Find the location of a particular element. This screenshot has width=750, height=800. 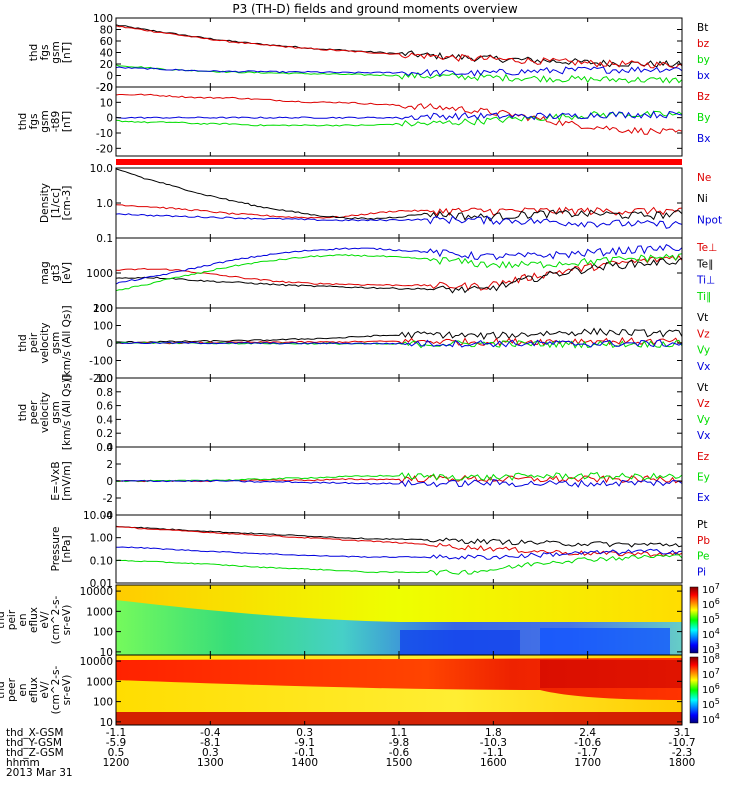

series-bz is located at coordinates (399, 114).